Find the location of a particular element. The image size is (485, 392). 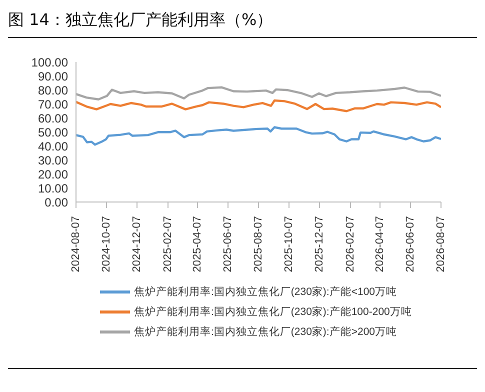

y-tick-label: 50.00 is located at coordinates (53, 132).